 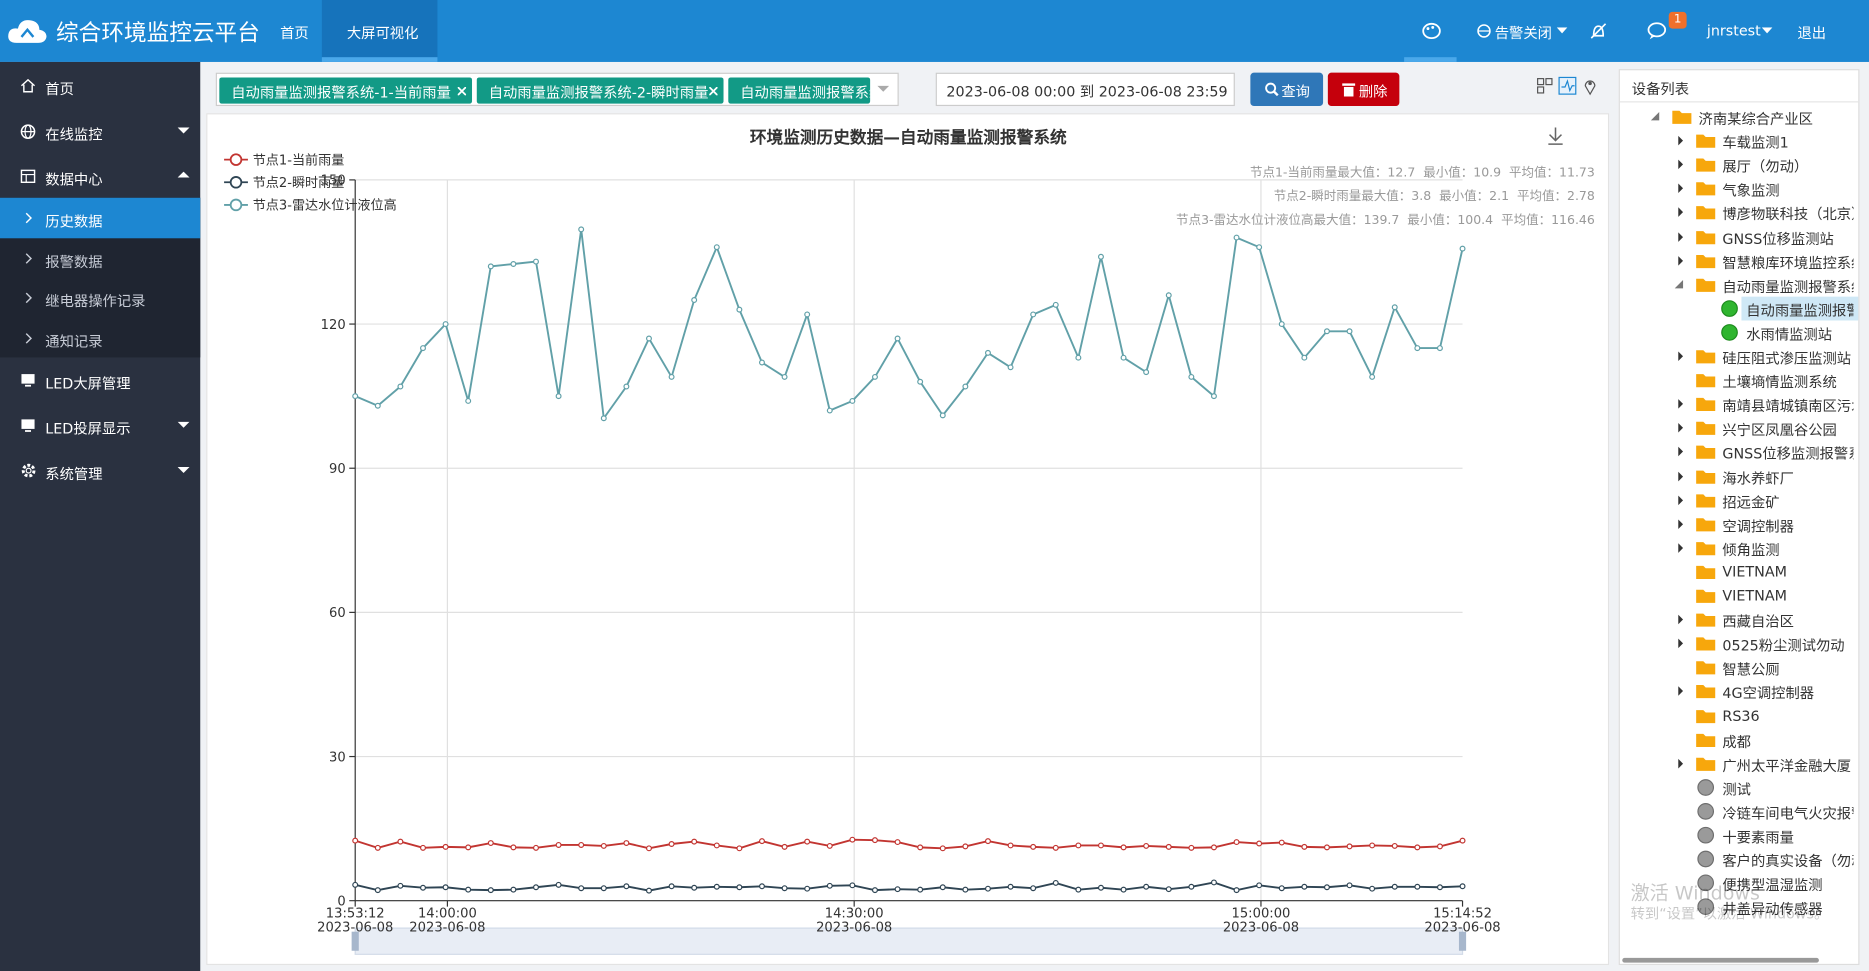 I want to click on tree-label: 十要素雨量, so click(x=1758, y=837).